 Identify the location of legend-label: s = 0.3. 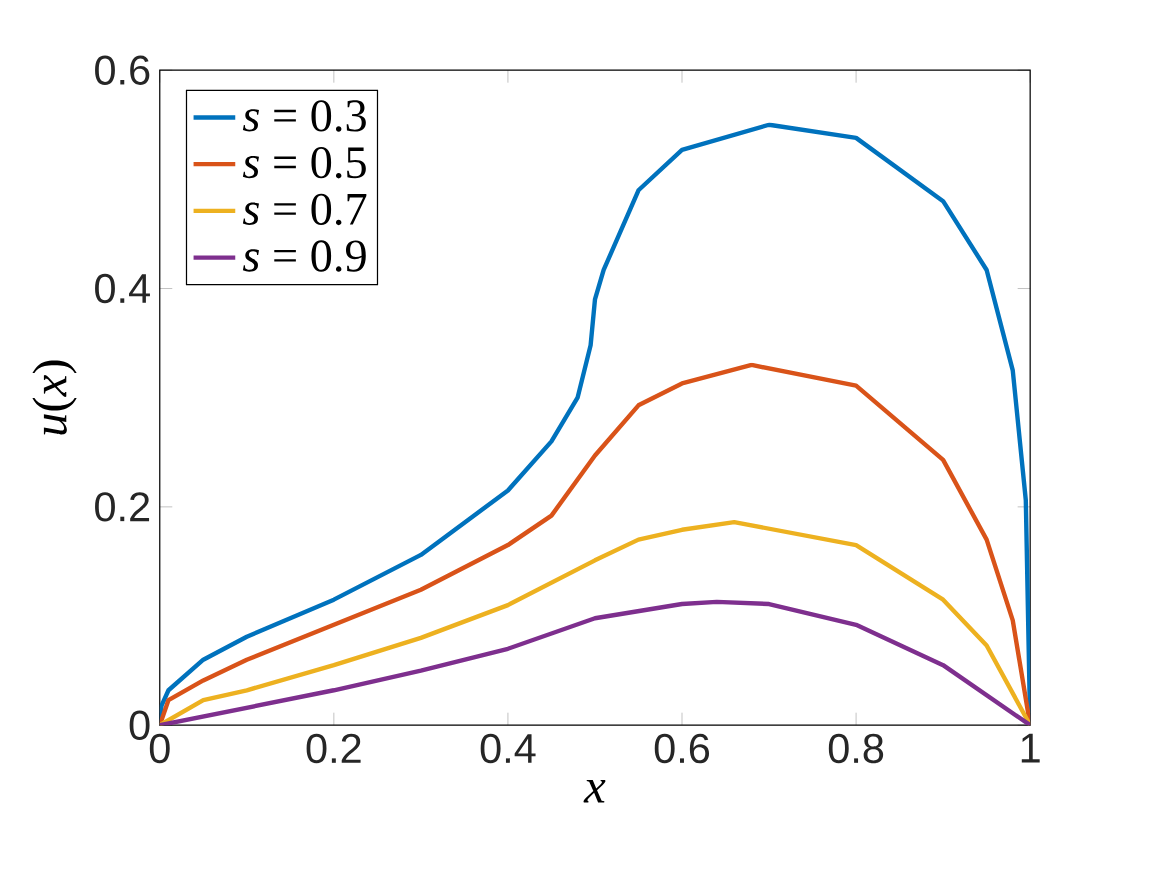
(304, 116).